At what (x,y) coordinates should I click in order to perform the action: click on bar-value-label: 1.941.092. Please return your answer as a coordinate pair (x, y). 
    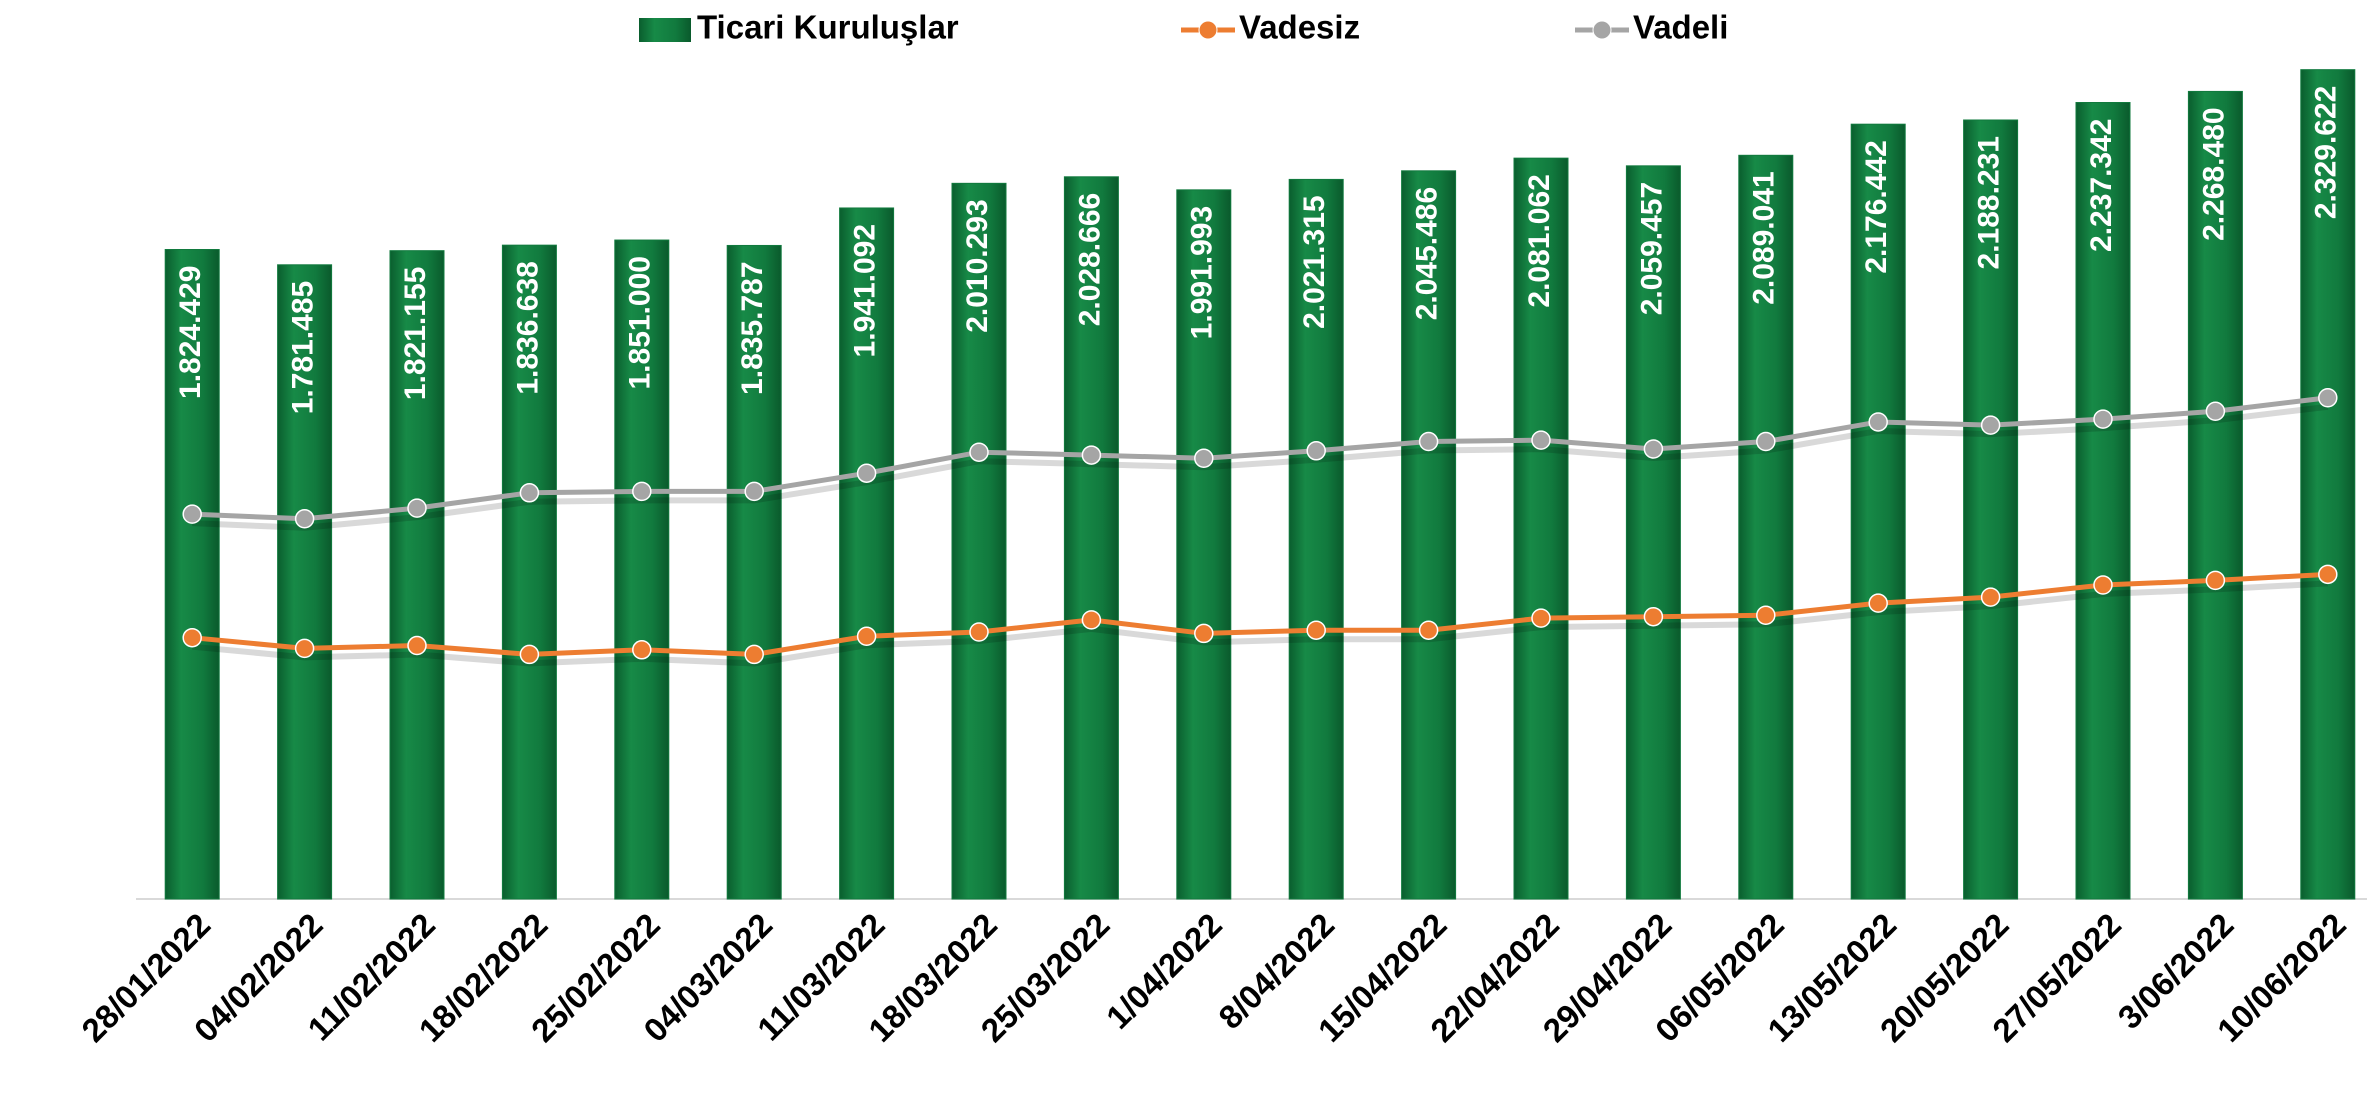
    Looking at the image, I should click on (865, 290).